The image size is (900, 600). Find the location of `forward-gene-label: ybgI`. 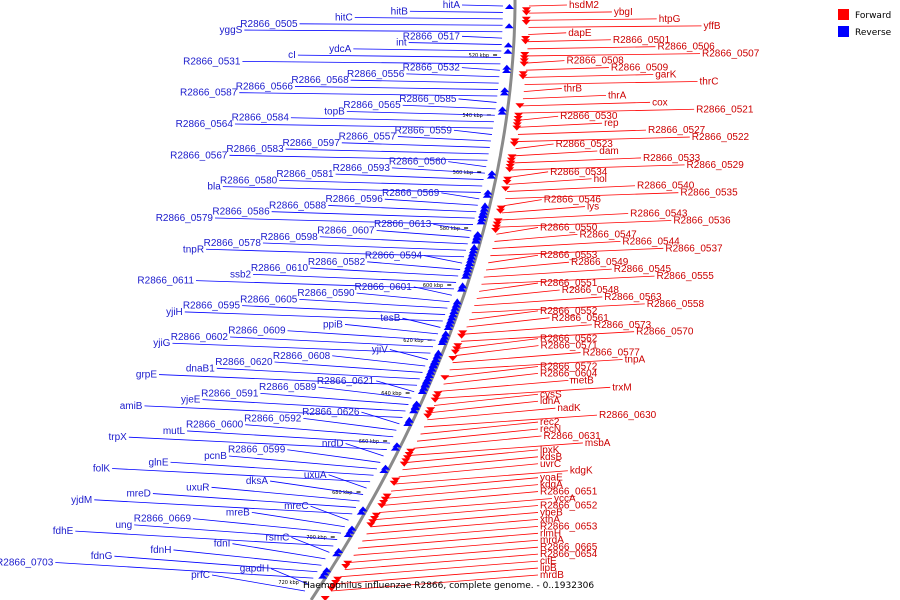

forward-gene-label: ybgI is located at coordinates (623, 12).